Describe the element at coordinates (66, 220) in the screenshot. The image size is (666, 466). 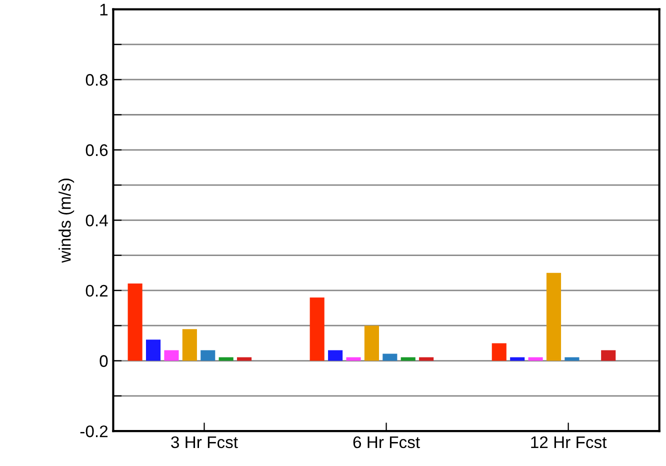
I see `y-axis-title: winds (m/s)` at that location.